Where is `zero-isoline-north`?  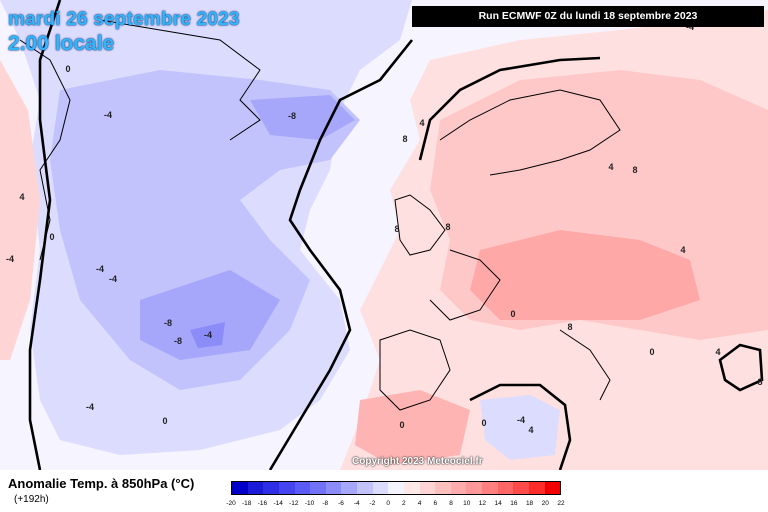
zero-isoline-north is located at coordinates (509, 108).